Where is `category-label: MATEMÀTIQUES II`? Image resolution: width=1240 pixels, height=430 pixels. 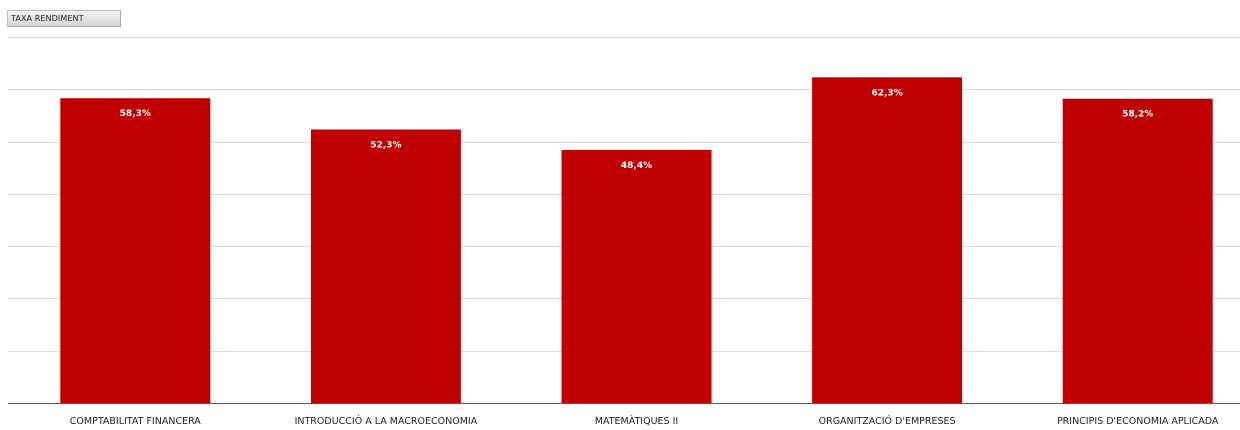
category-label: MATEMÀTIQUES II is located at coordinates (636, 421).